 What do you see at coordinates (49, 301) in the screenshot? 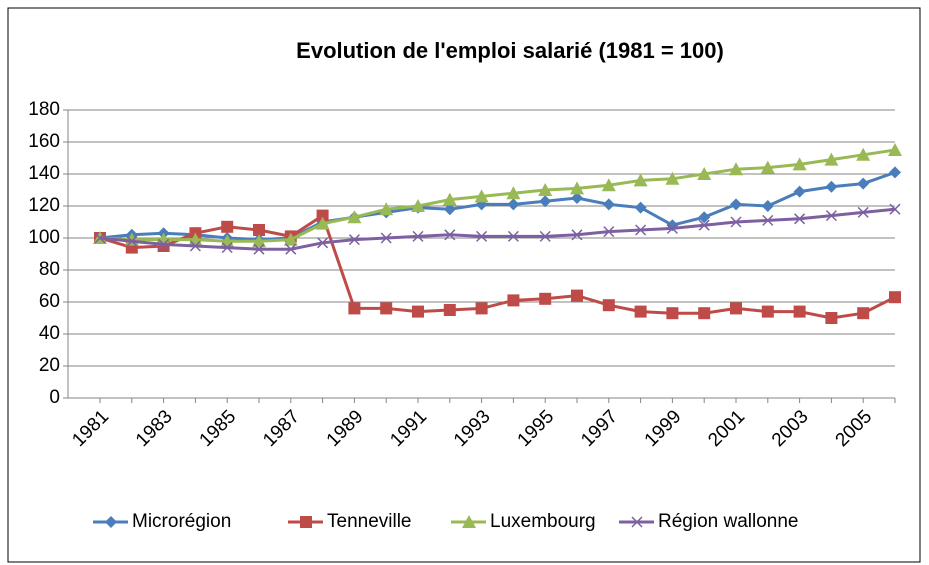
I see `y-tick-label: 60` at bounding box center [49, 301].